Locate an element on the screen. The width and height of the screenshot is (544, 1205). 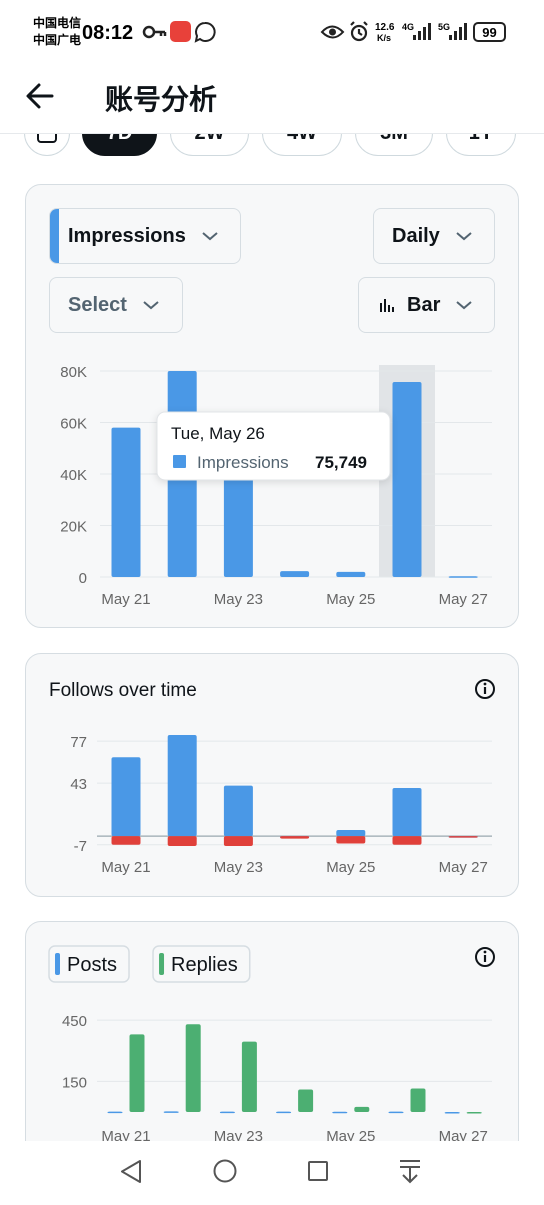
y-tick-label: 43 is located at coordinates (78, 784).